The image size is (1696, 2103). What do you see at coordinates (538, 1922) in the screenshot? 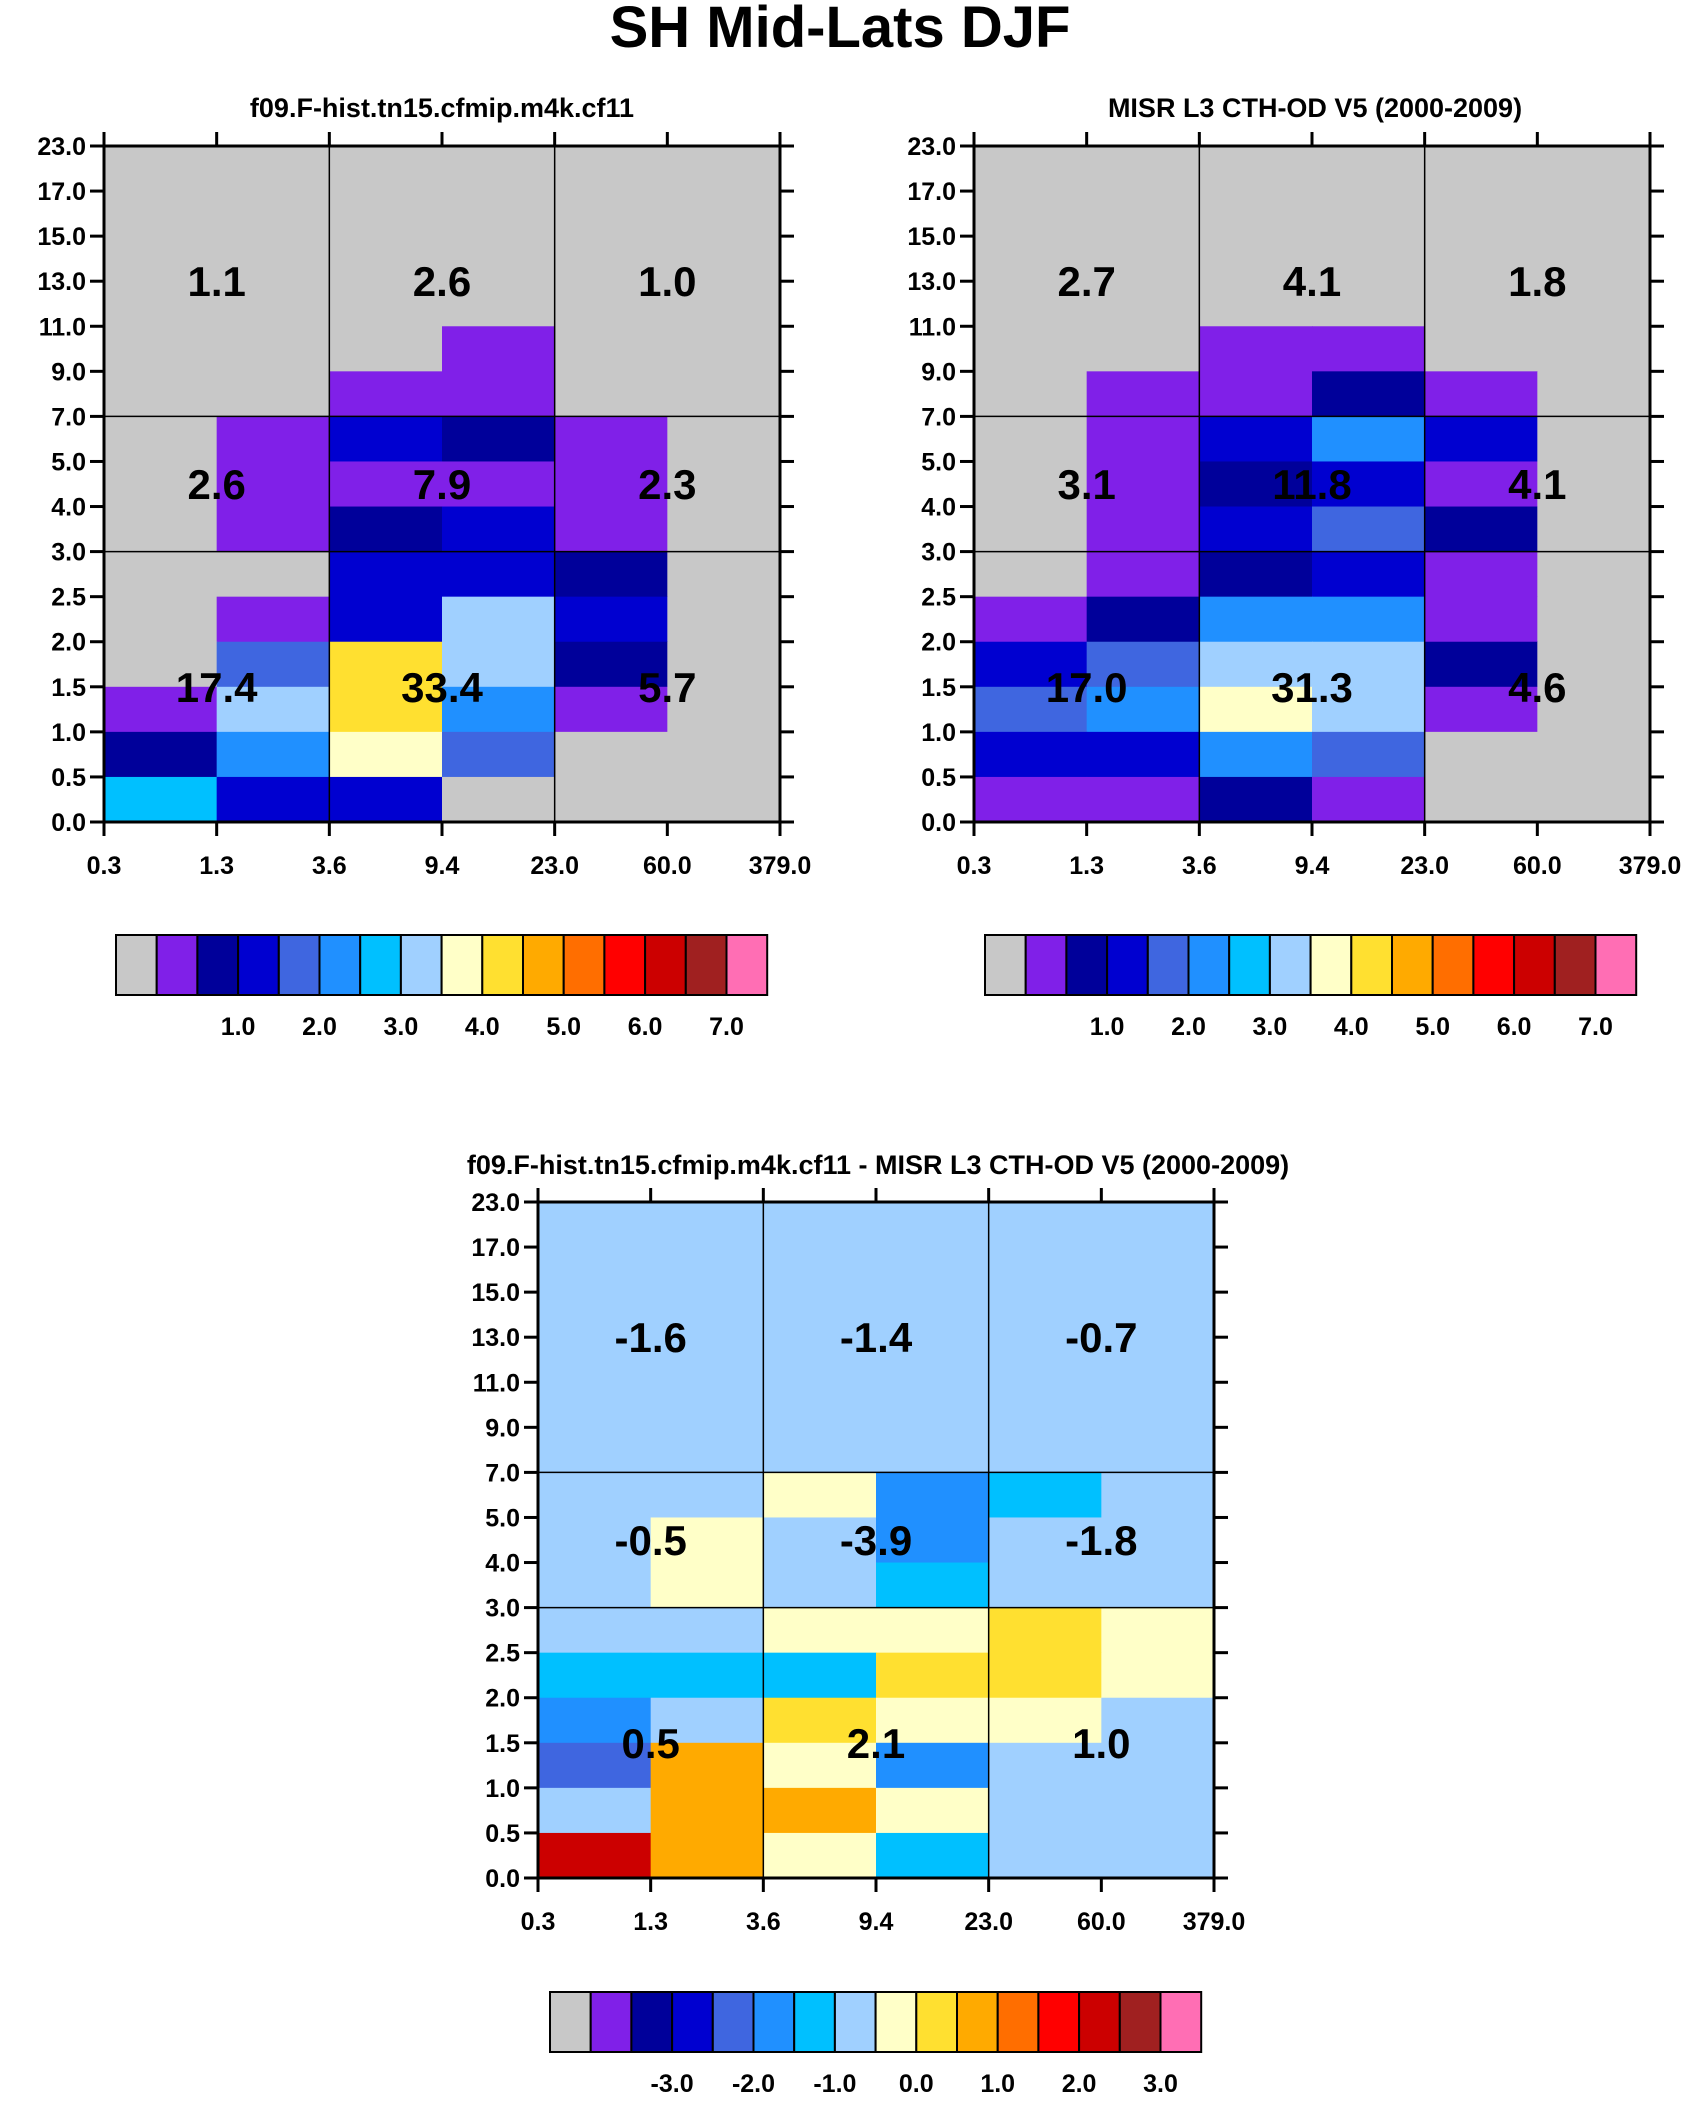
I see `x-tick-label: 0.3` at bounding box center [538, 1922].